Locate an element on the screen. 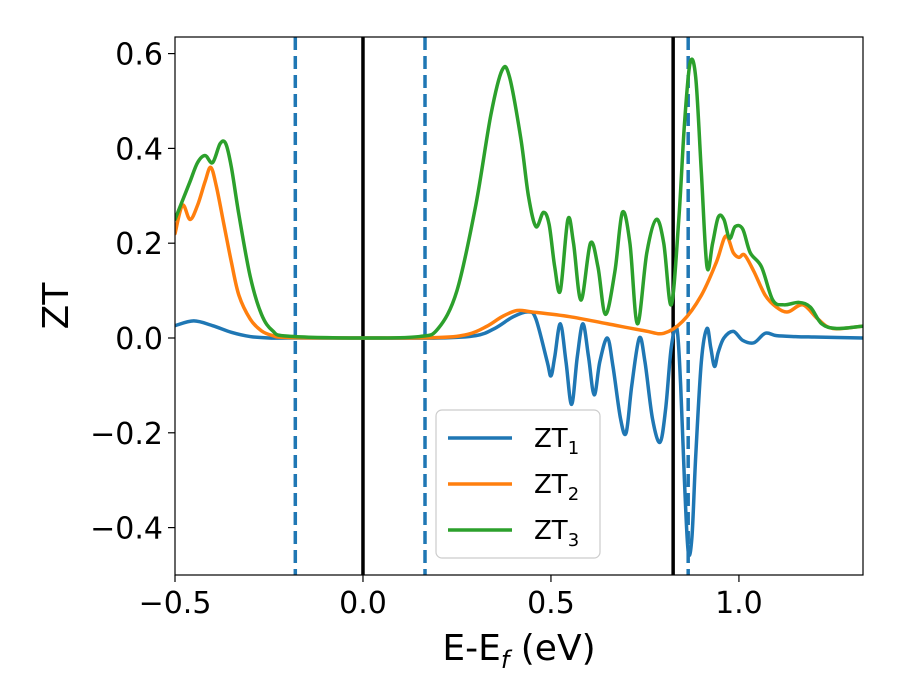  x-tick-label: 0.0 is located at coordinates (363, 603).